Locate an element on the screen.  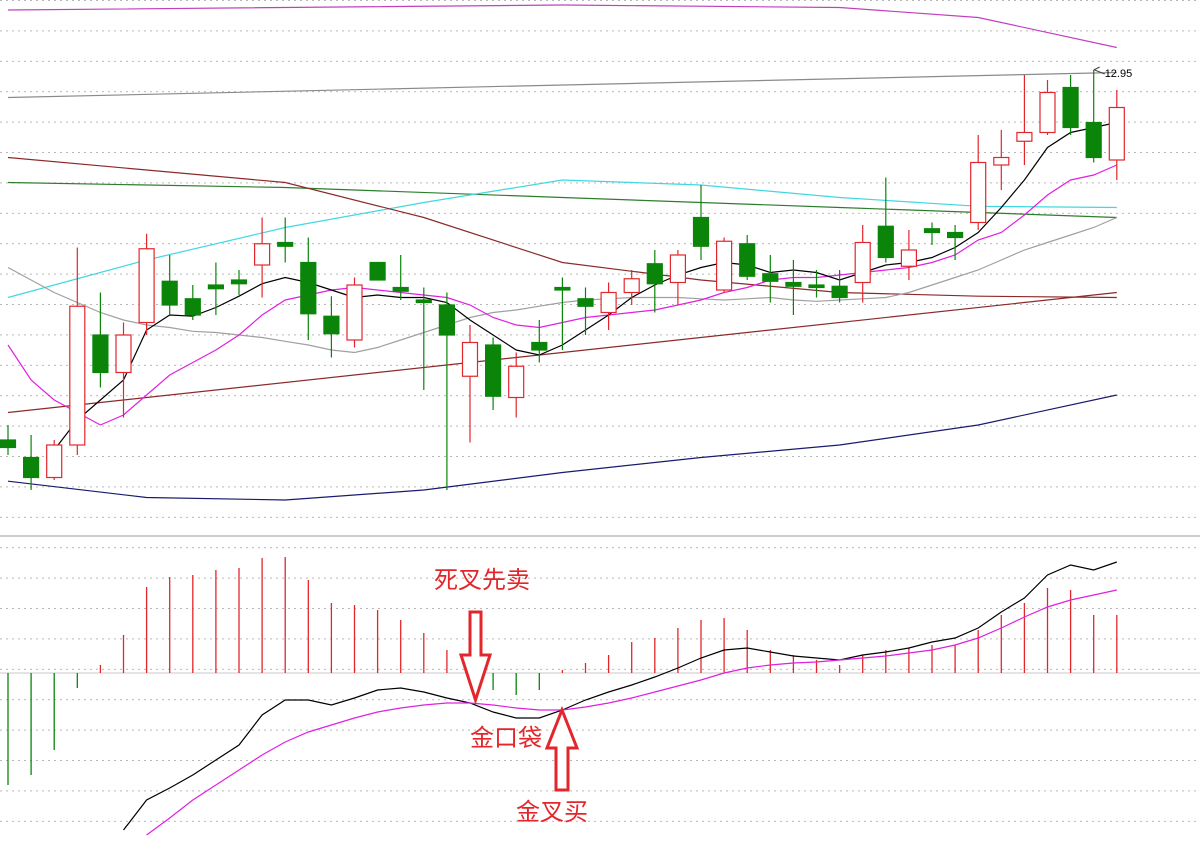
annotation: 金叉买 is located at coordinates (552, 812).